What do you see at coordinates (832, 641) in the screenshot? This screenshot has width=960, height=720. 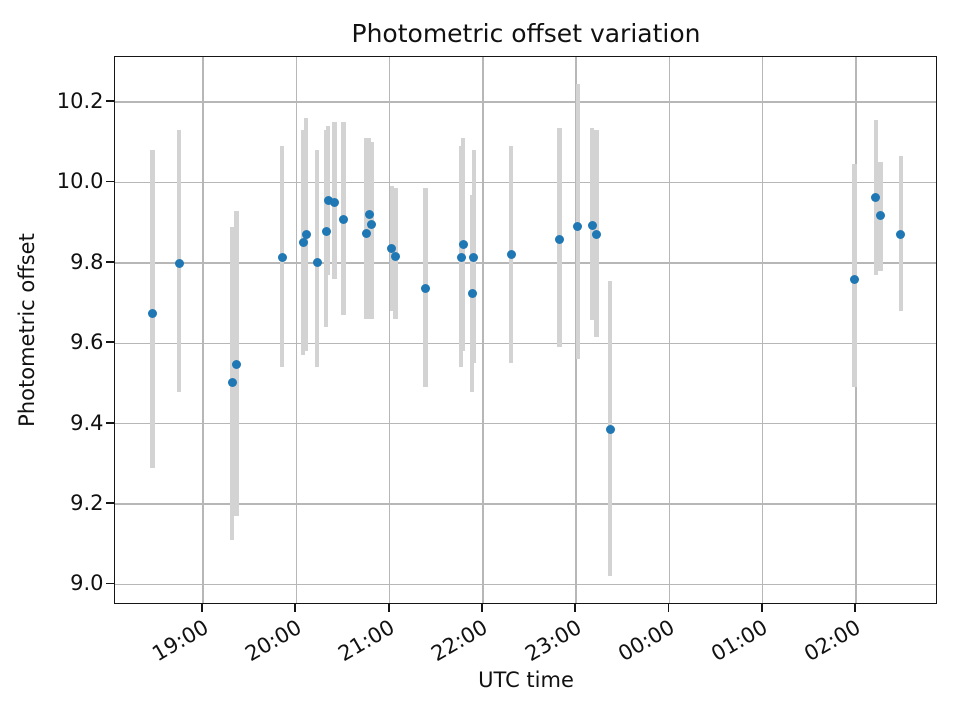 I see `x-tick-label: 02:00` at bounding box center [832, 641].